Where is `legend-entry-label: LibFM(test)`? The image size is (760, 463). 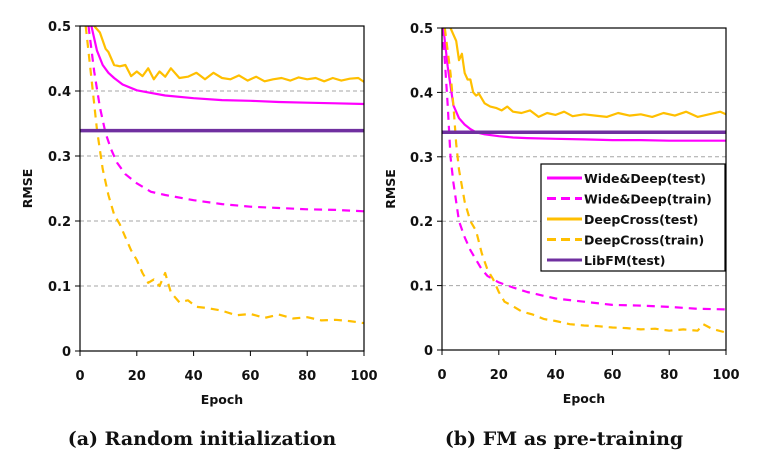
legend-entry-label: LibFM(test) is located at coordinates (624, 260).